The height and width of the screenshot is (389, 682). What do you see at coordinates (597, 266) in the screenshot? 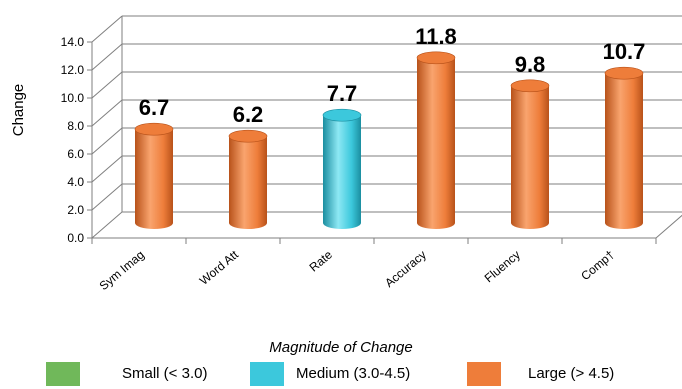
I see `x-tick-label: Comp†` at bounding box center [597, 266].